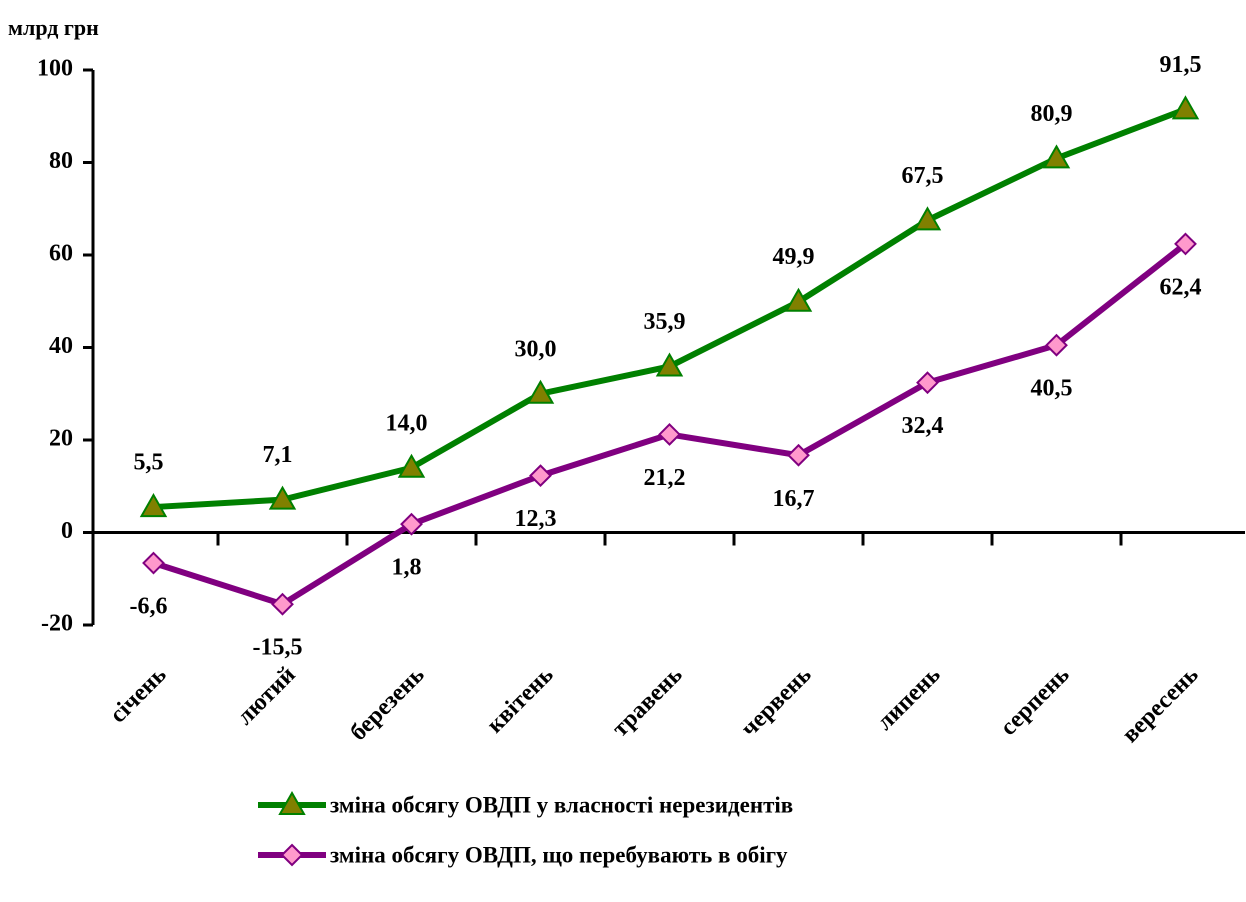 The height and width of the screenshot is (902, 1246). Describe the element at coordinates (55, 69) in the screenshot. I see `y-tick-label: 100` at that location.